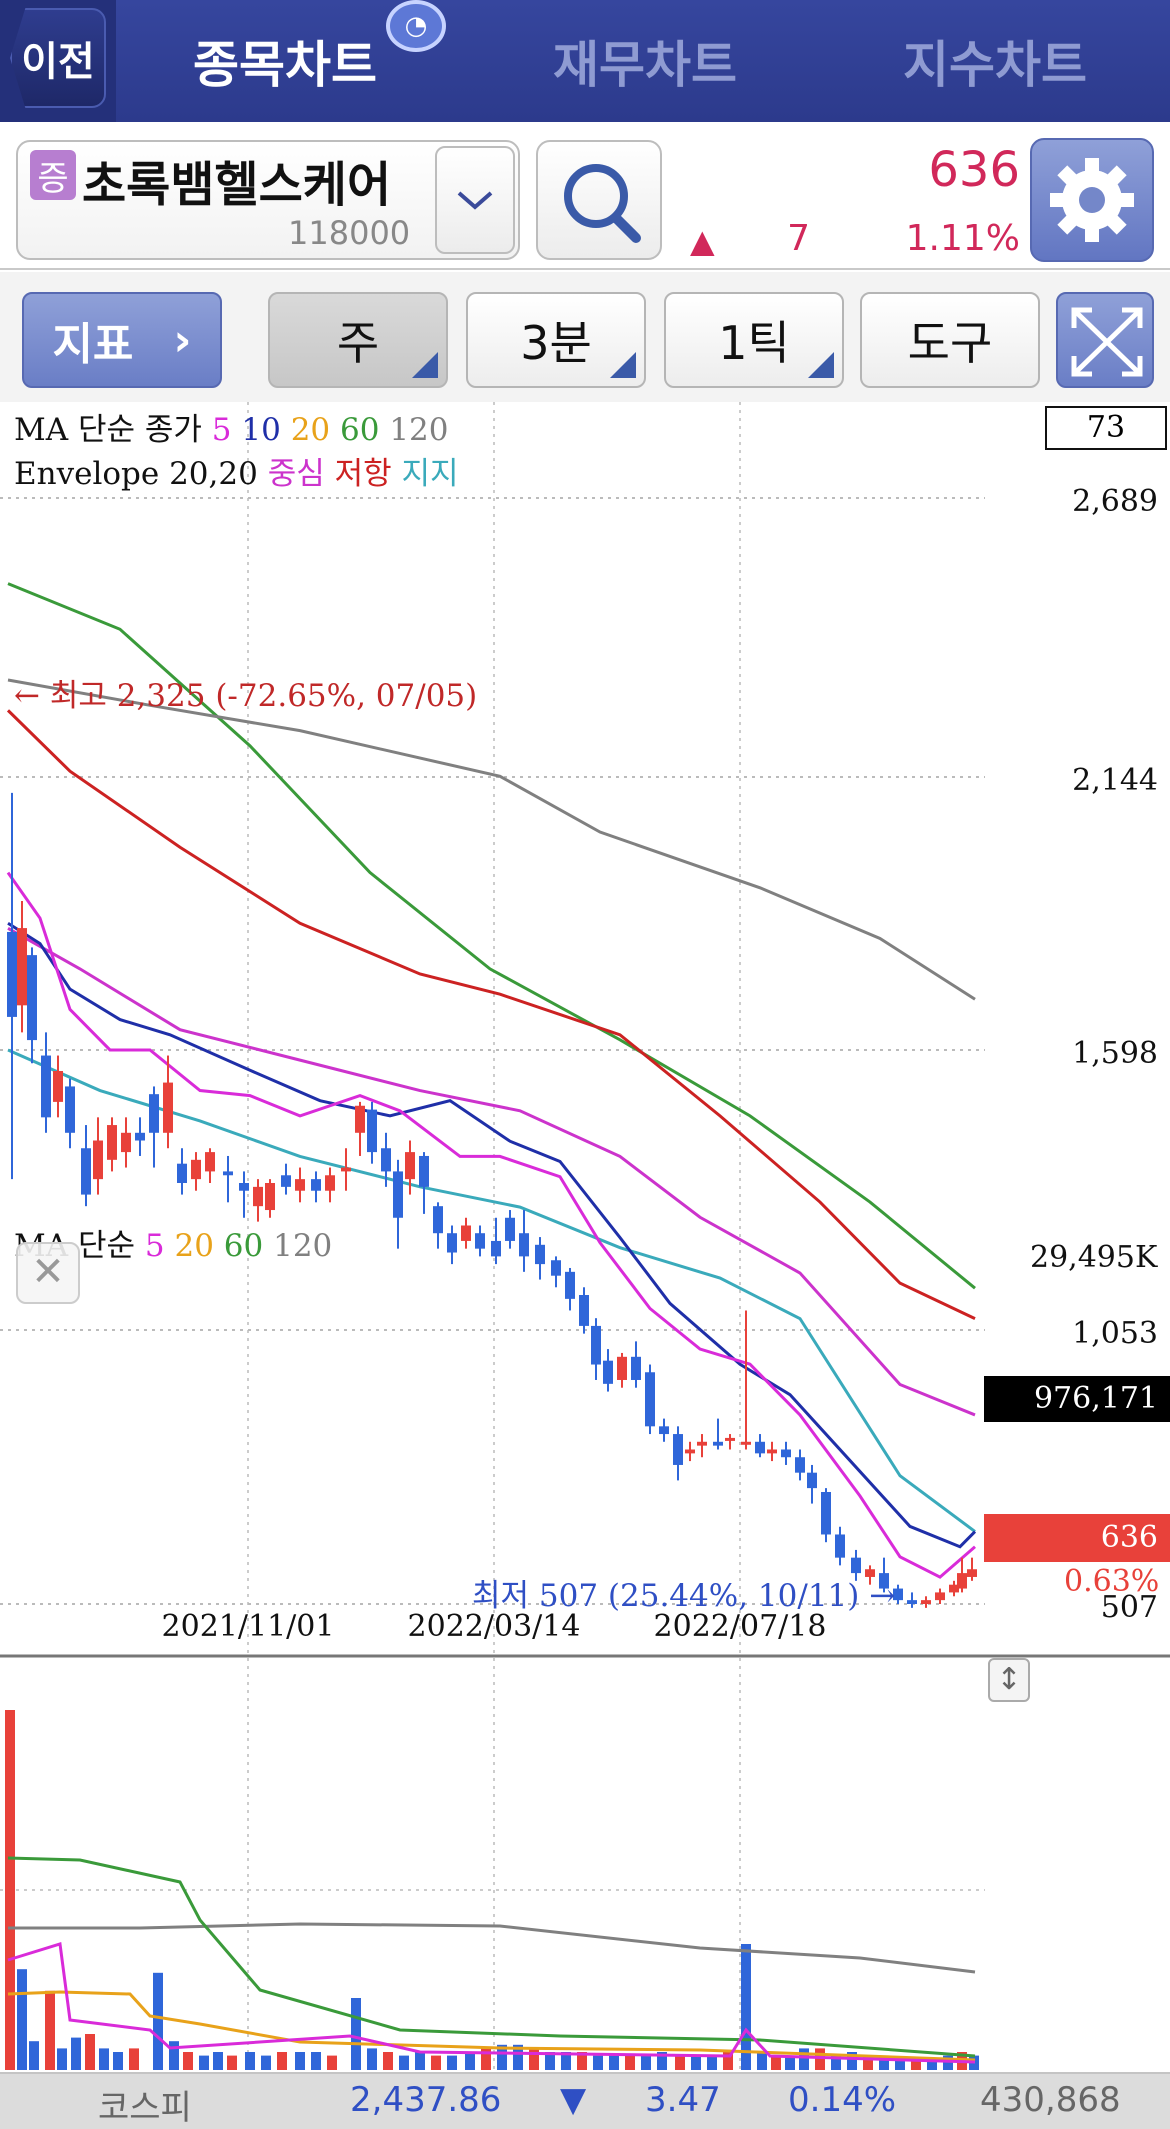 This screenshot has height=2129, width=1170. Describe the element at coordinates (48, 1273) in the screenshot. I see `close-icon: ✕` at that location.